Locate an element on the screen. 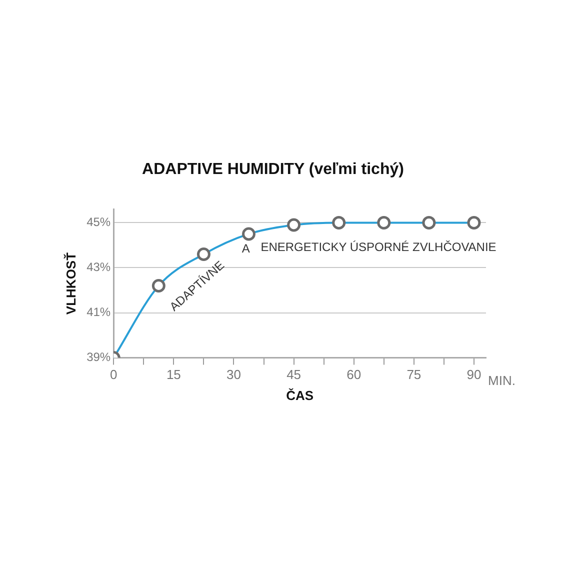 Image resolution: width=576 pixels, height=576 pixels. x-tick-label: 15 is located at coordinates (173, 374).